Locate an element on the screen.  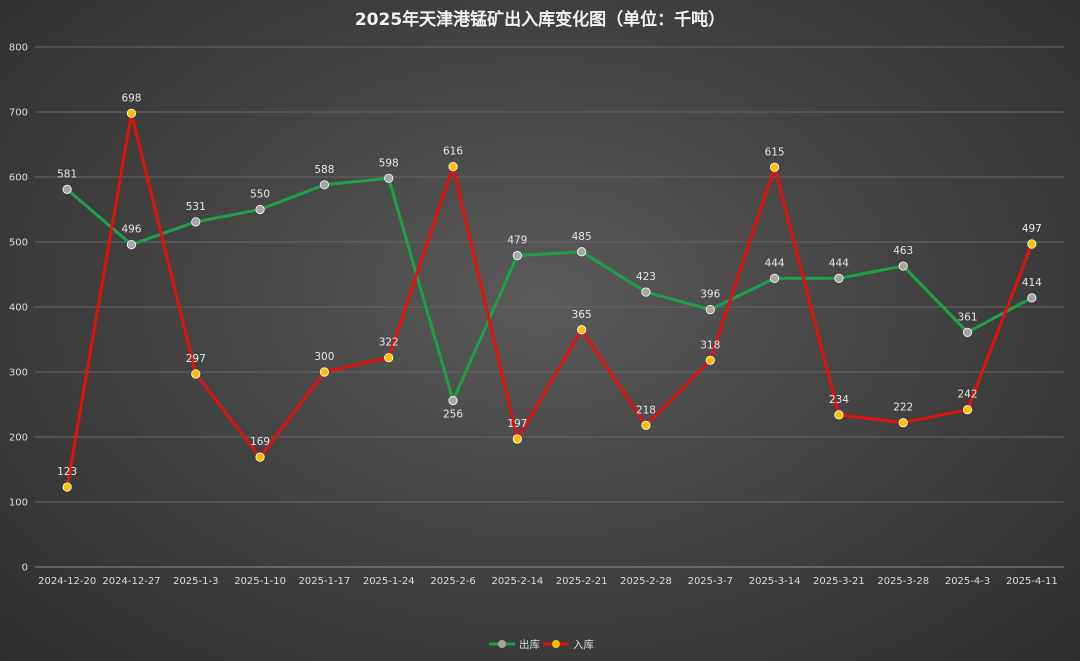
y-tick-label: 200 is located at coordinates (18, 438).